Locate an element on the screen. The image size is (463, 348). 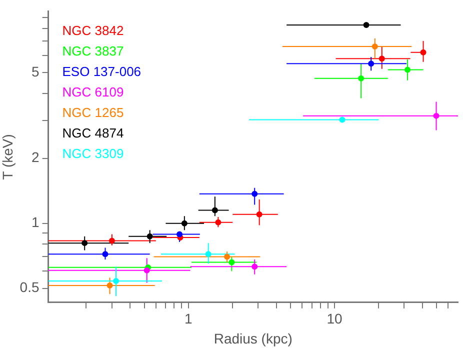
text: NGC 6109 is located at coordinates (93, 92).